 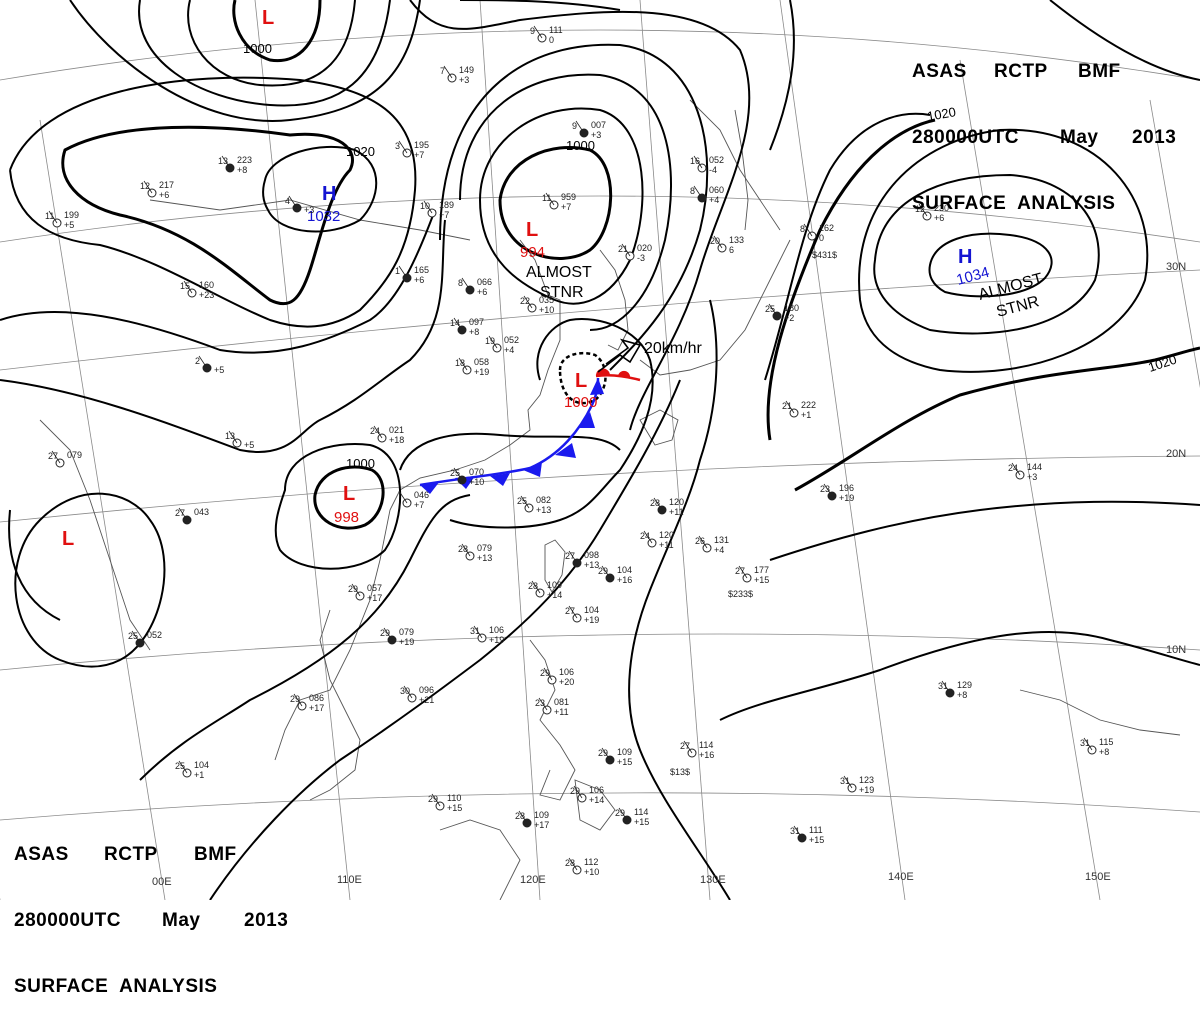 What do you see at coordinates (591, 610) in the screenshot?
I see `station-pressure: 104` at bounding box center [591, 610].